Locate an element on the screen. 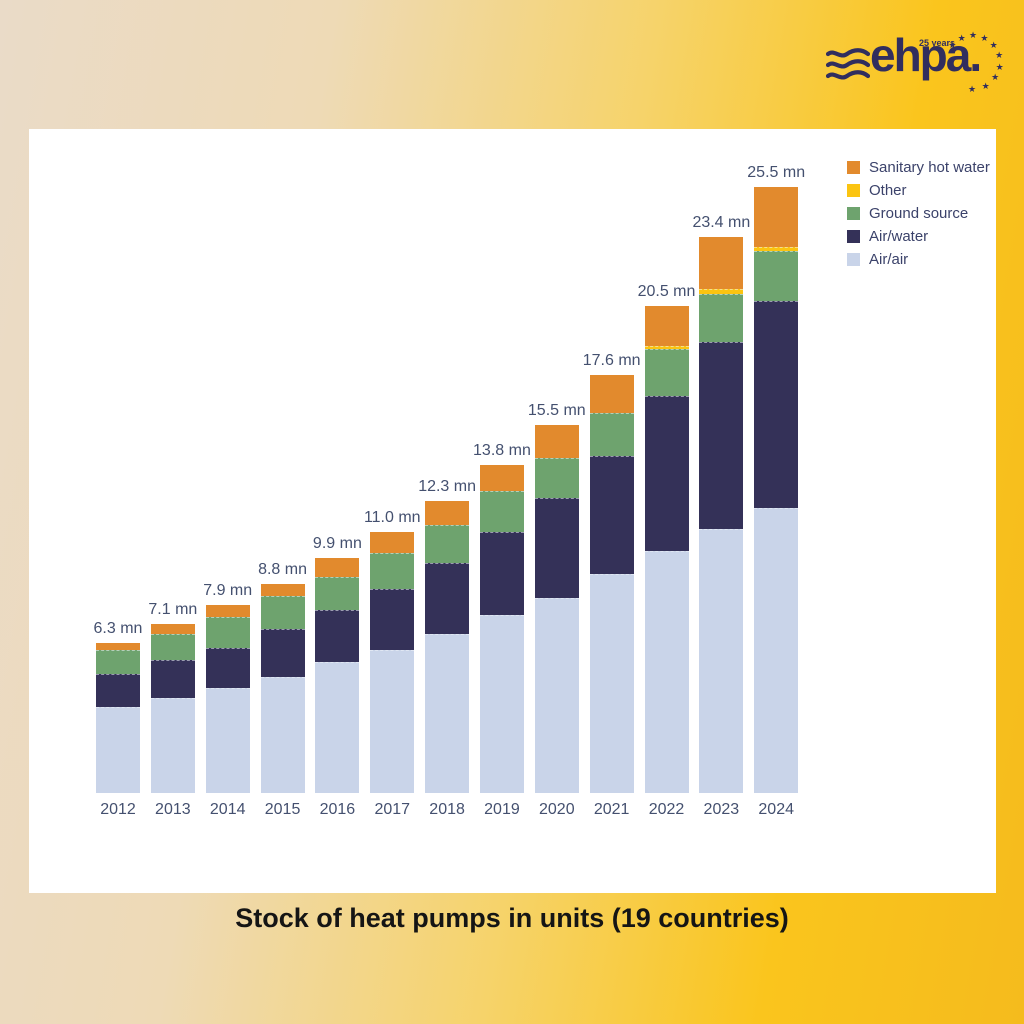  stacked-bar-2020 is located at coordinates (556, 608).